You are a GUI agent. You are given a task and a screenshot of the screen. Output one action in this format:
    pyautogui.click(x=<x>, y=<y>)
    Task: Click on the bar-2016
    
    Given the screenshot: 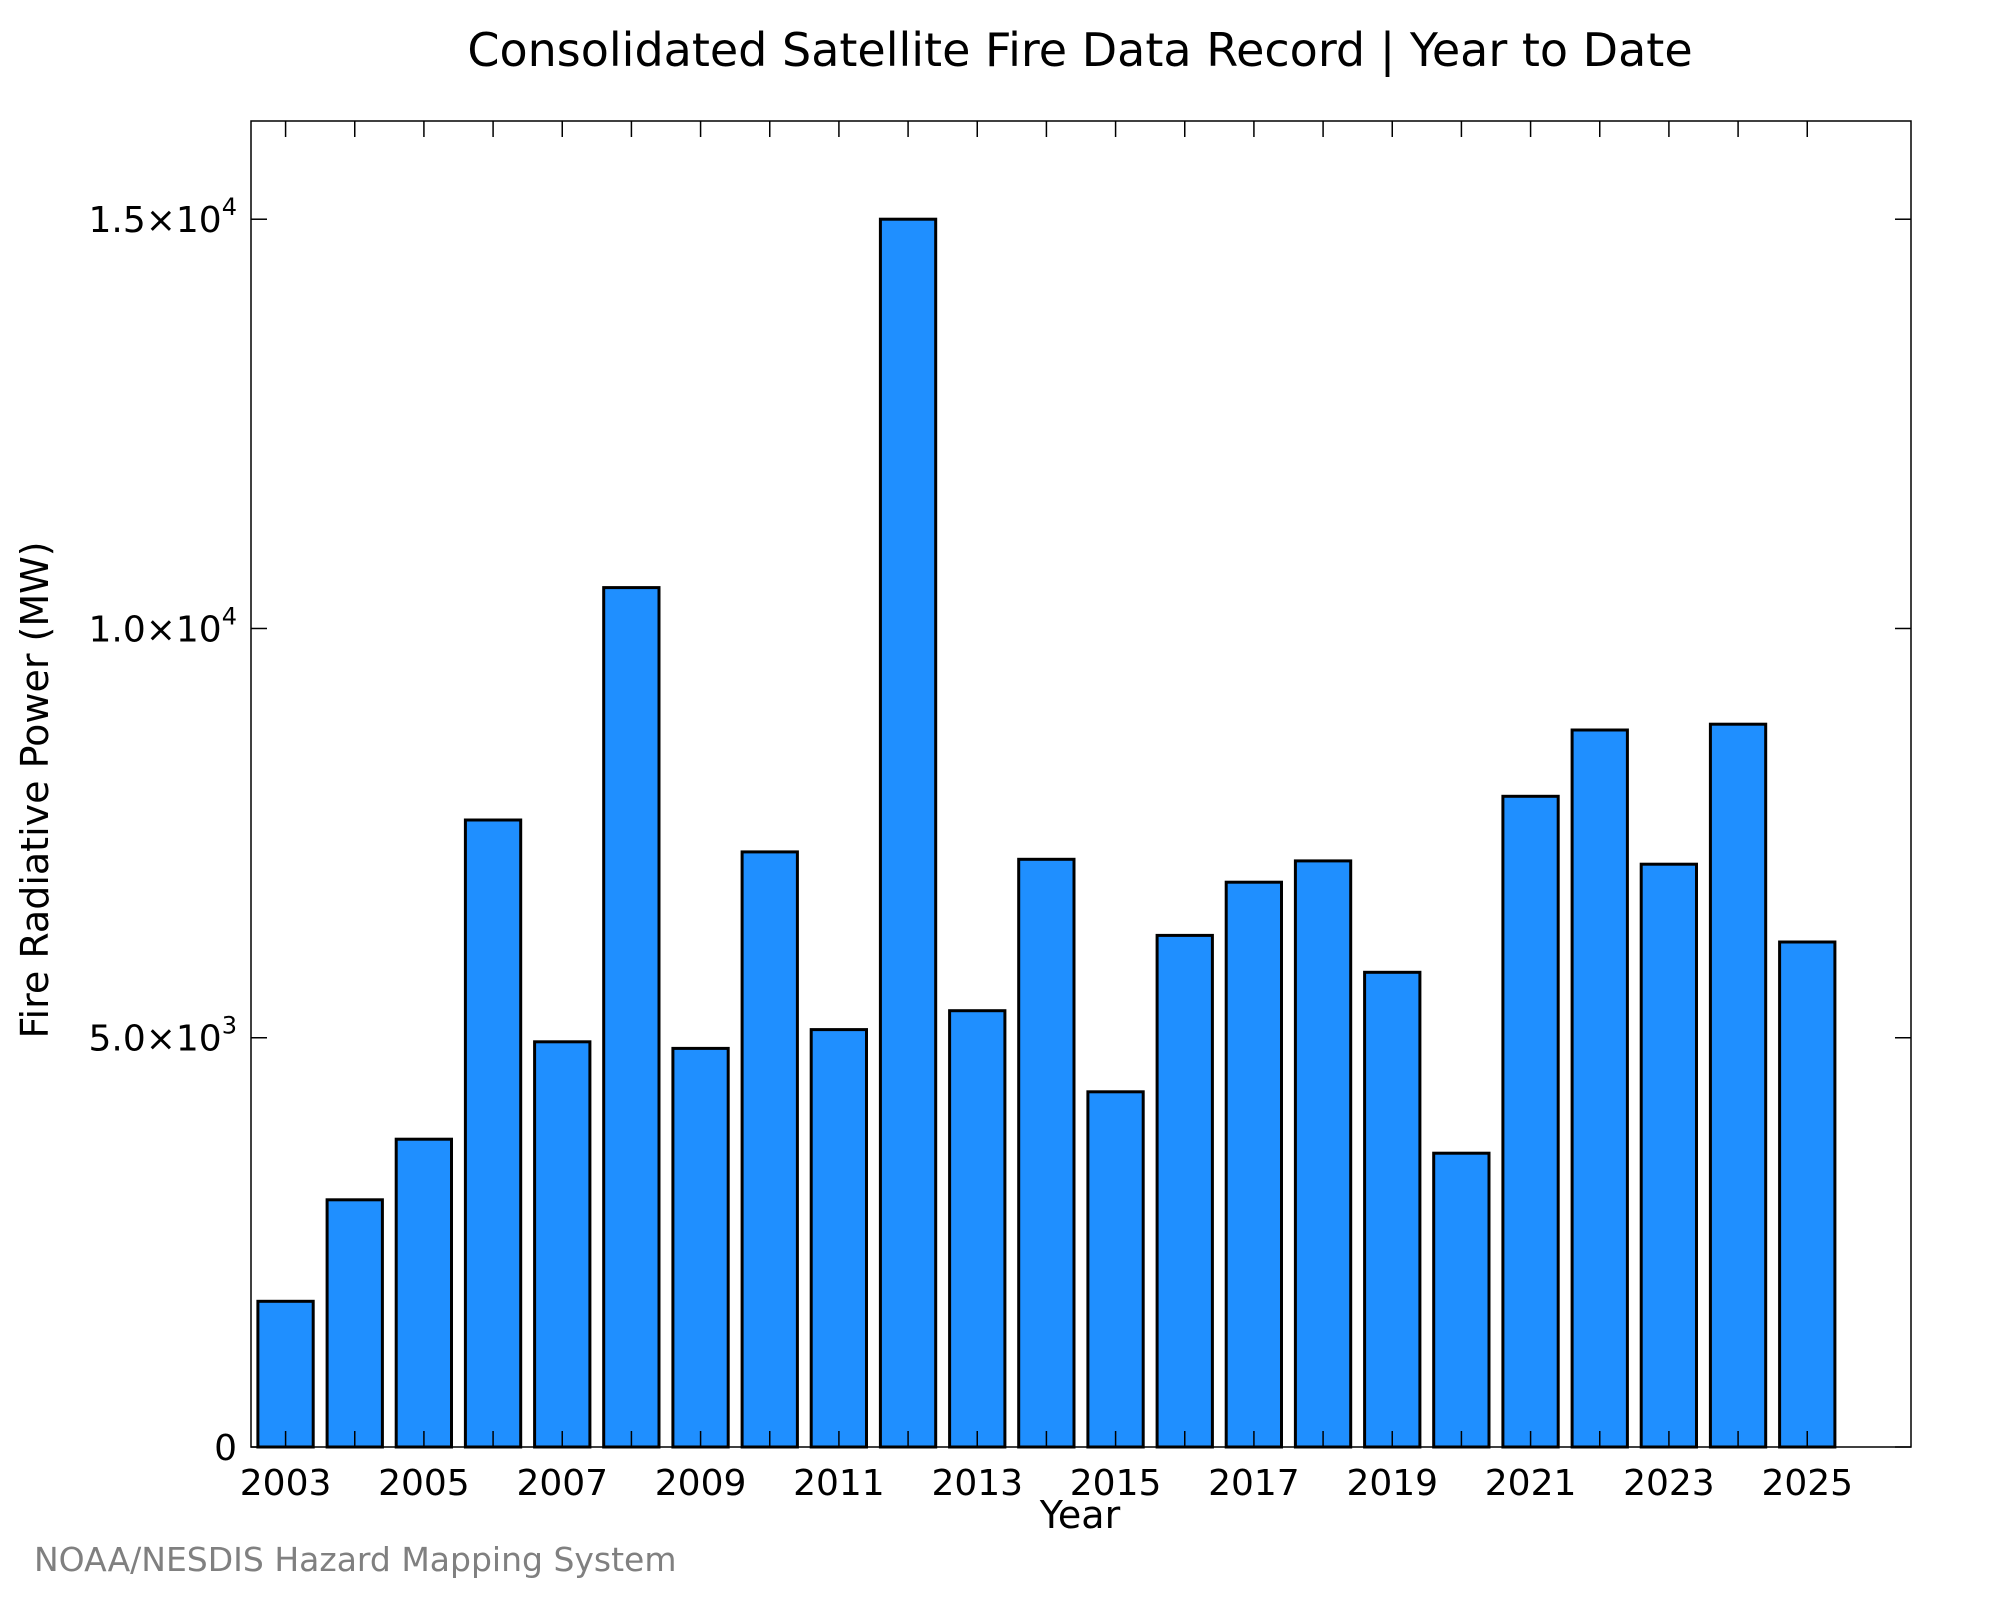 What is the action you would take?
    pyautogui.click(x=1184, y=1191)
    